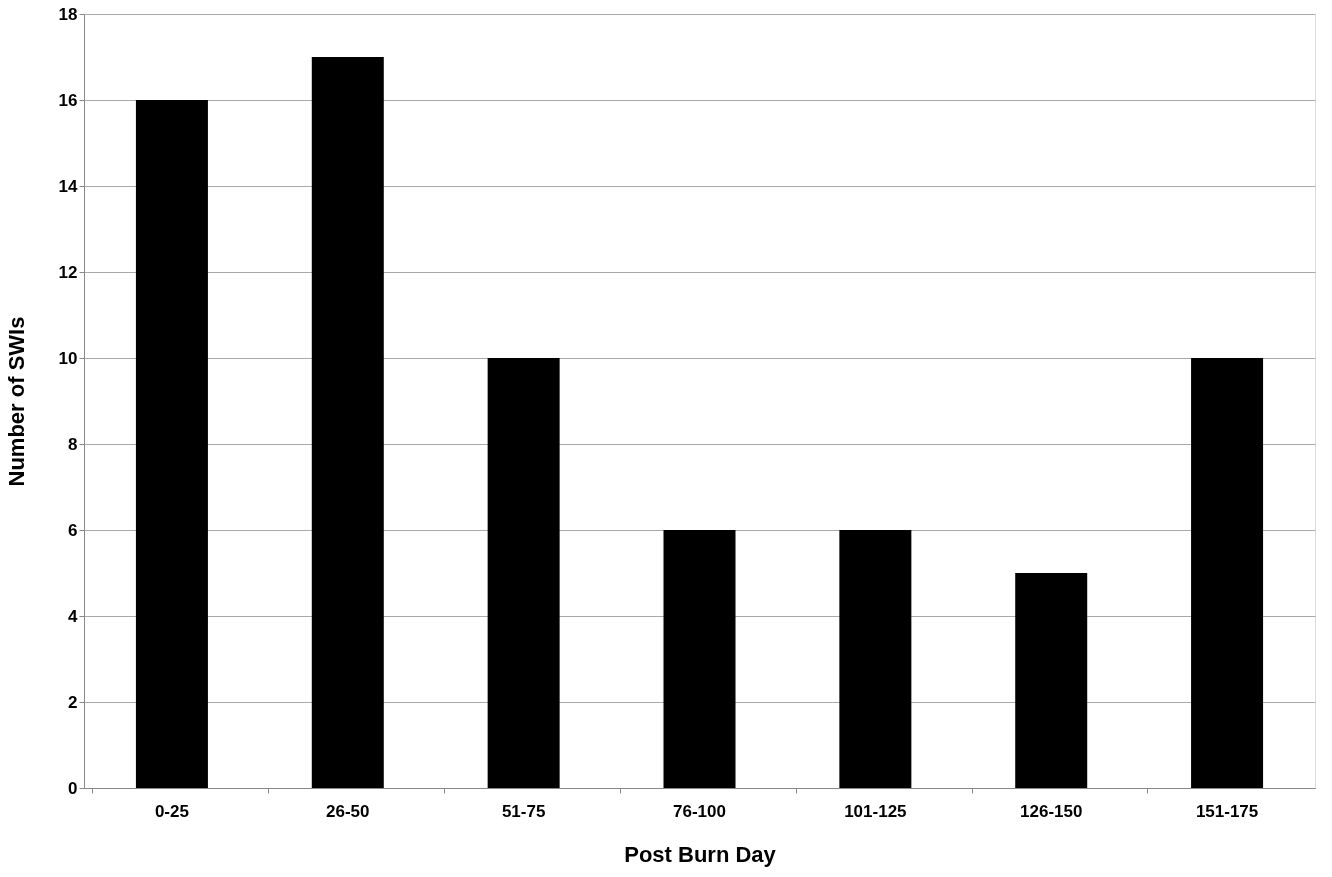  Describe the element at coordinates (68, 186) in the screenshot. I see `y-tick-label: 14` at that location.